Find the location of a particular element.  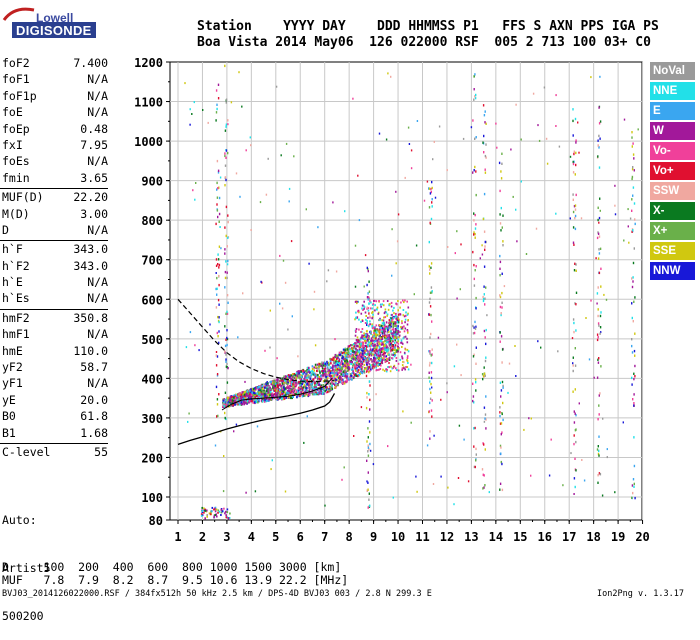

param-row: foF1 N/A is located at coordinates (54, 80).